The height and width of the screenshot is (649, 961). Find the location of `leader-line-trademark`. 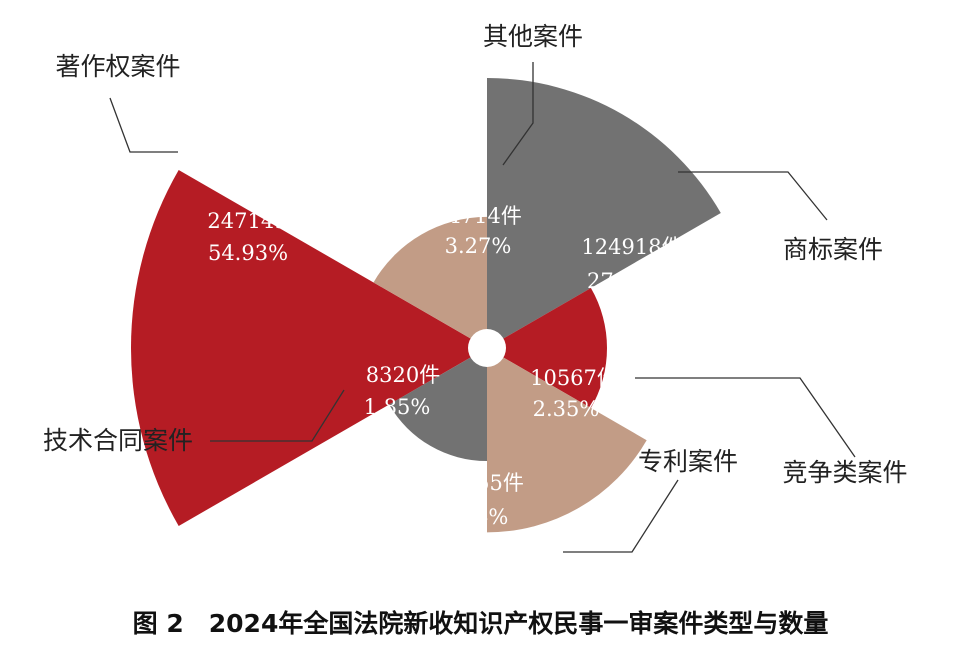

leader-line-trademark is located at coordinates (753, 196).